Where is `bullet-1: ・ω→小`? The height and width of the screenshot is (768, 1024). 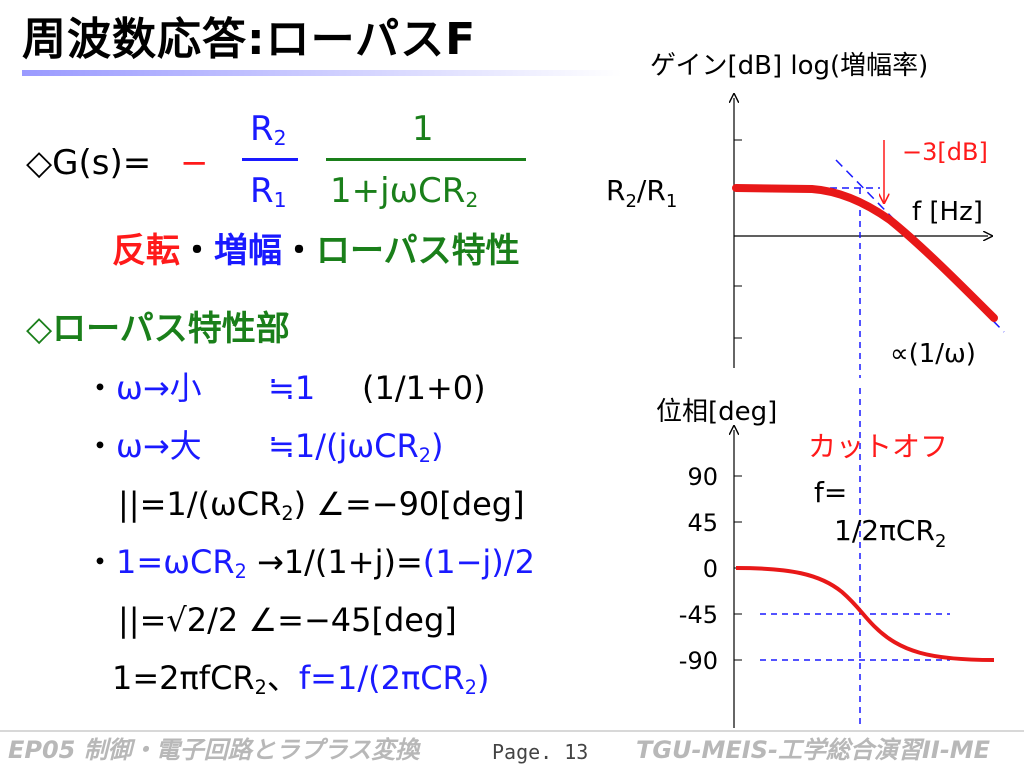
bullet-1: ・ω→小 is located at coordinates (143, 388).